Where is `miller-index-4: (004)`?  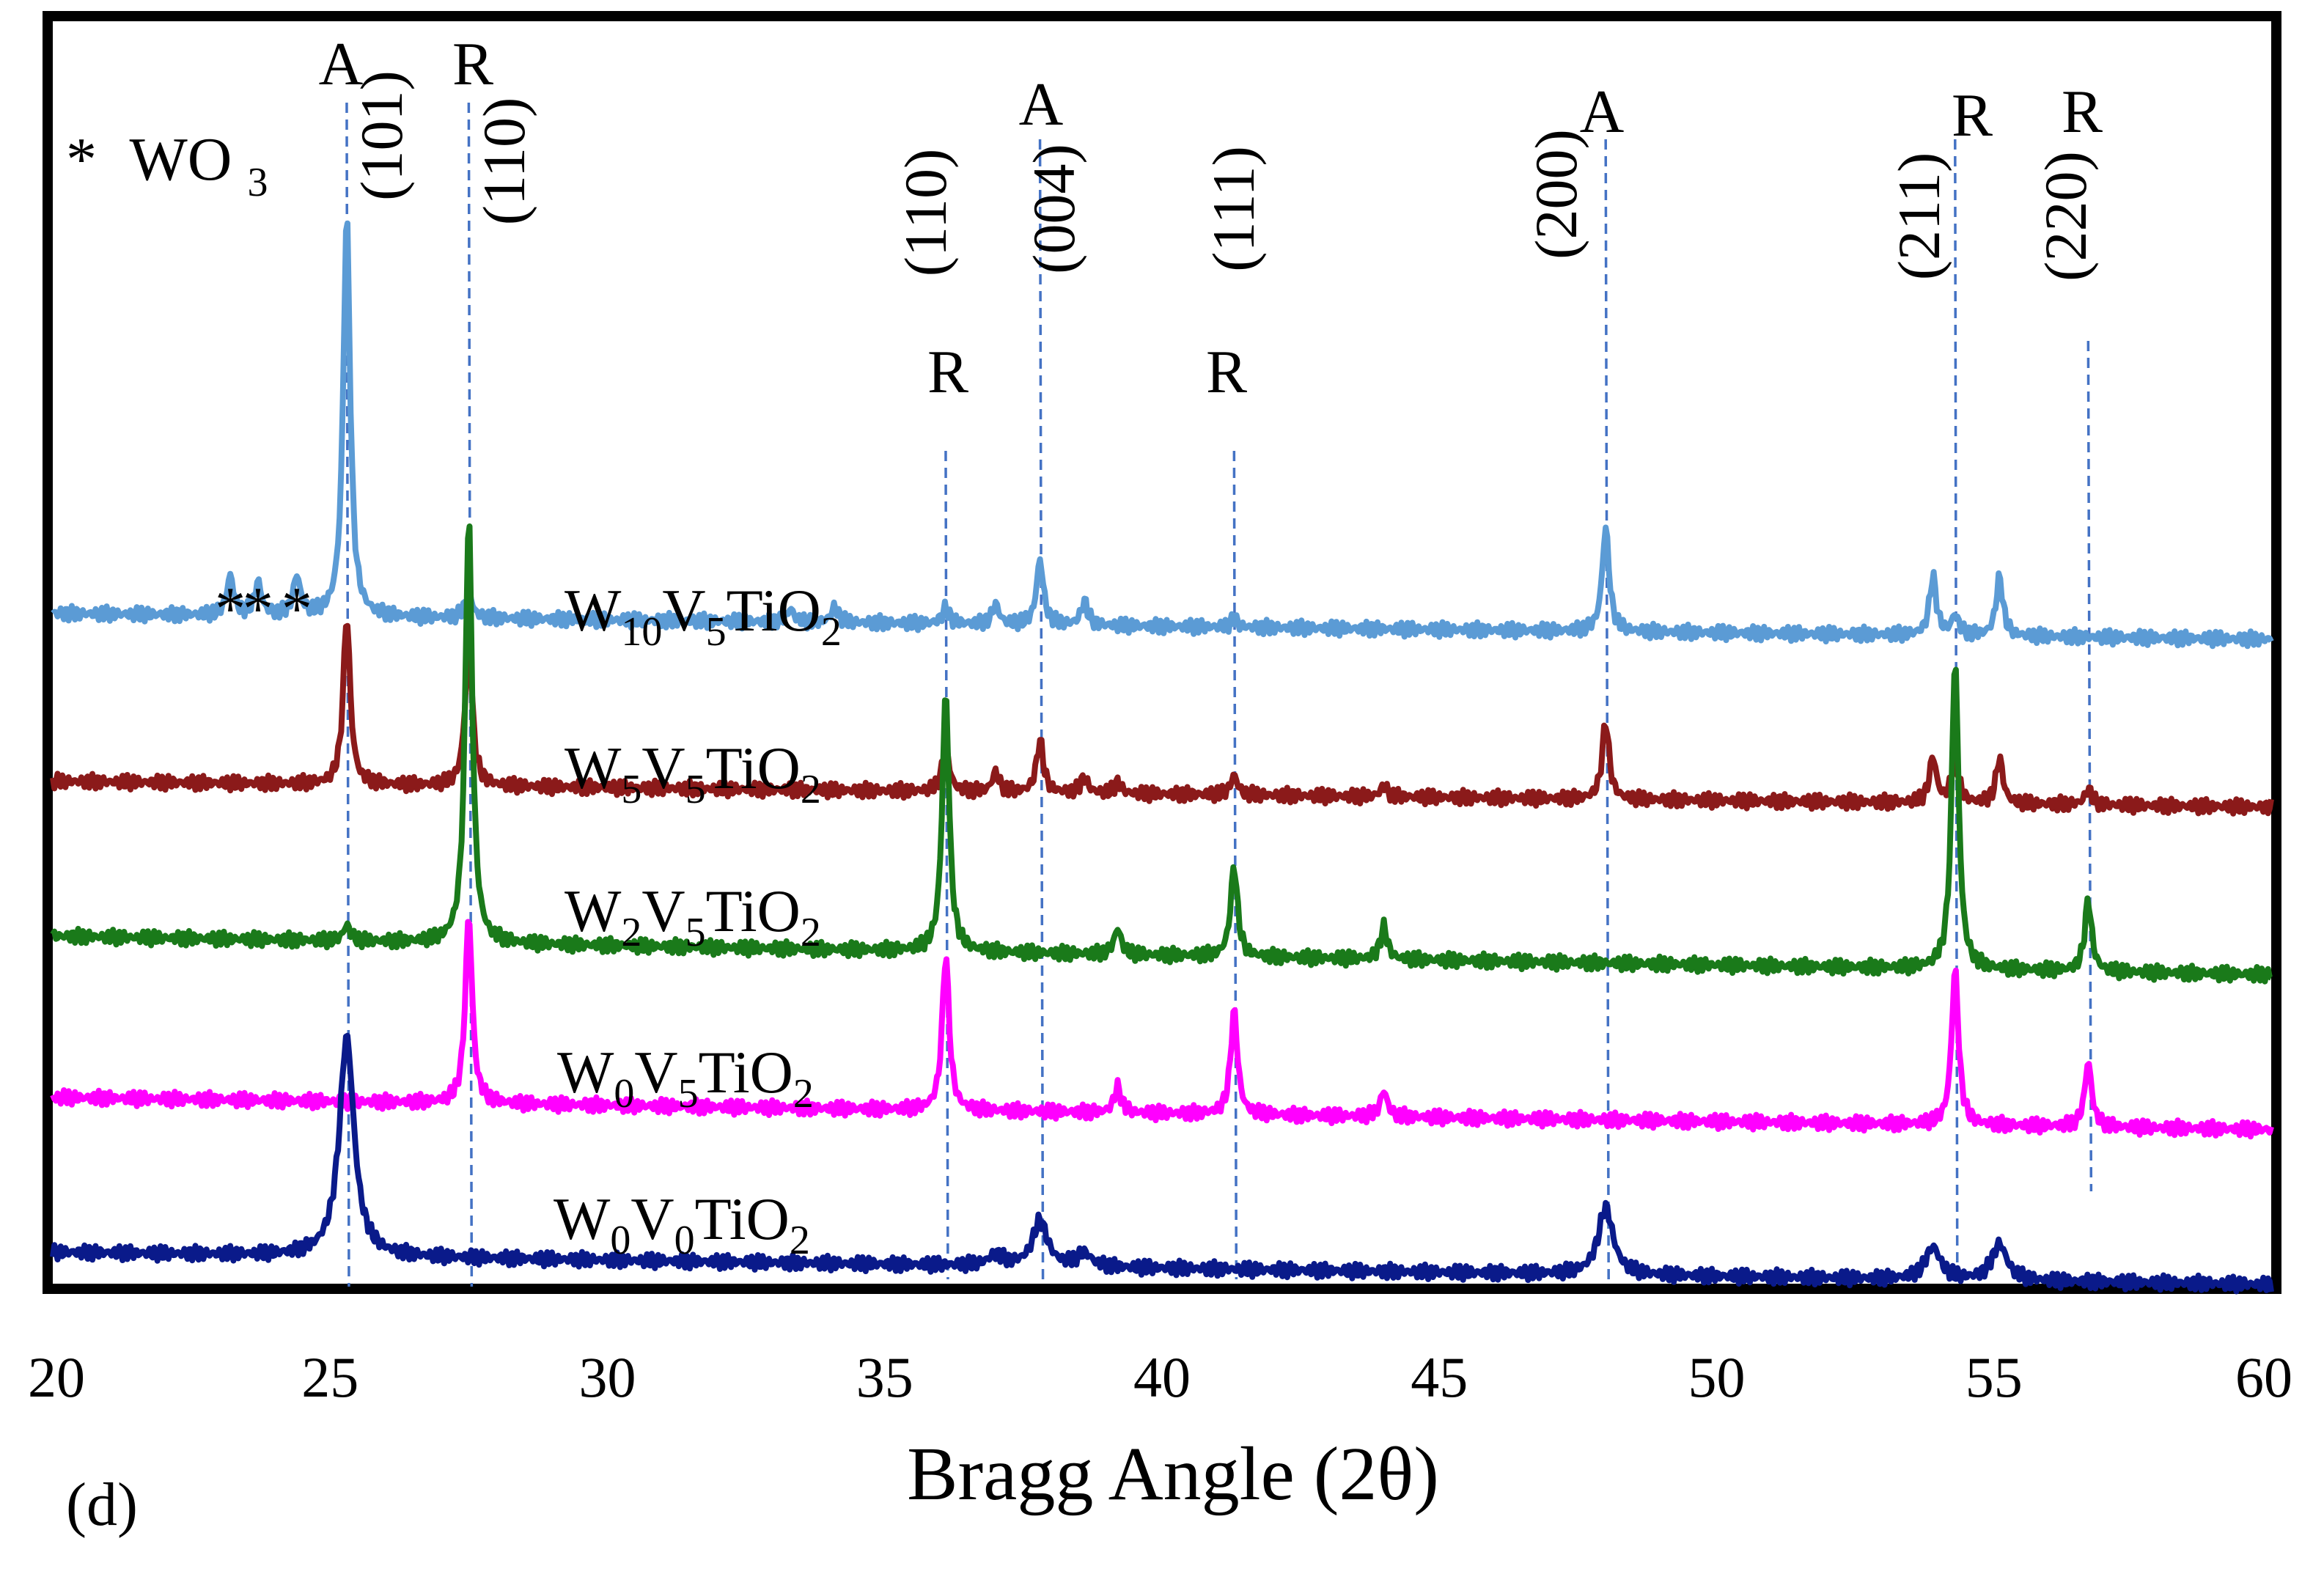
miller-index-4: (004) is located at coordinates (1054, 209).